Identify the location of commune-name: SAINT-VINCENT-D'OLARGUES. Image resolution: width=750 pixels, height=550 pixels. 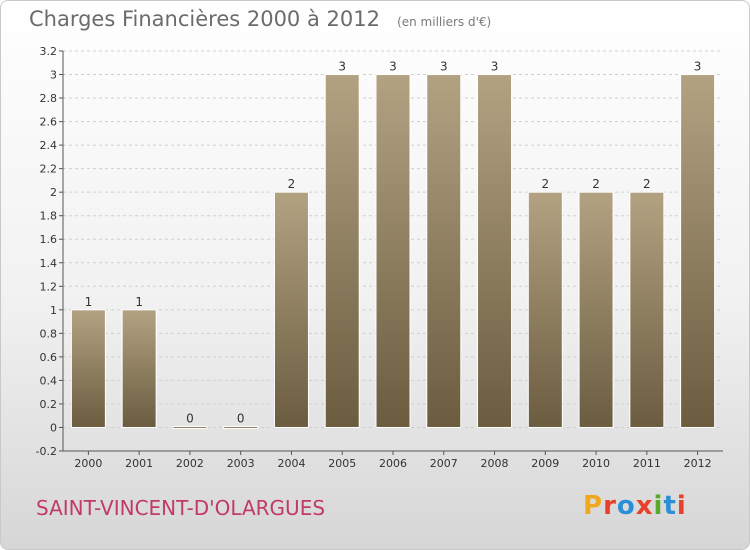
(181, 508).